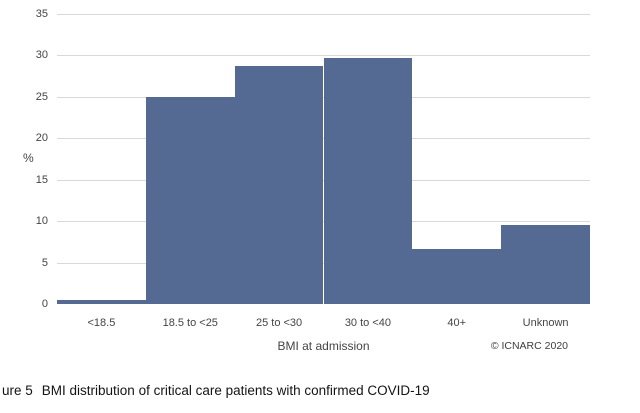  I want to click on x-tick-label-5: Unknown, so click(545, 323).